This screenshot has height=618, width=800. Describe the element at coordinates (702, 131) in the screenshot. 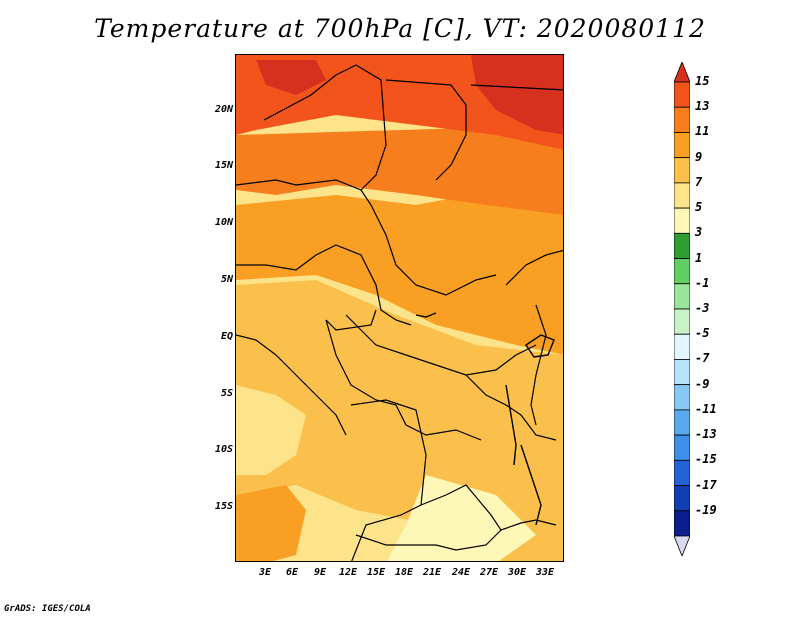

I see `colorbar-label: 11` at that location.